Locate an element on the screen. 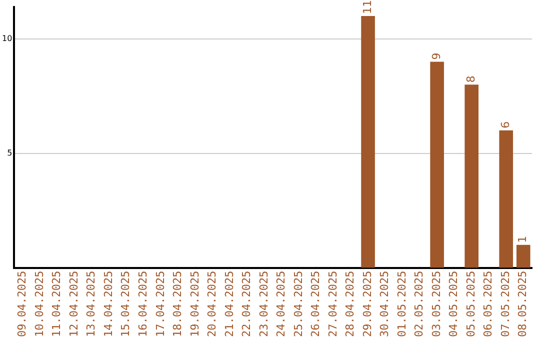  x-tick-label: 04.05.2025 is located at coordinates (453, 304).